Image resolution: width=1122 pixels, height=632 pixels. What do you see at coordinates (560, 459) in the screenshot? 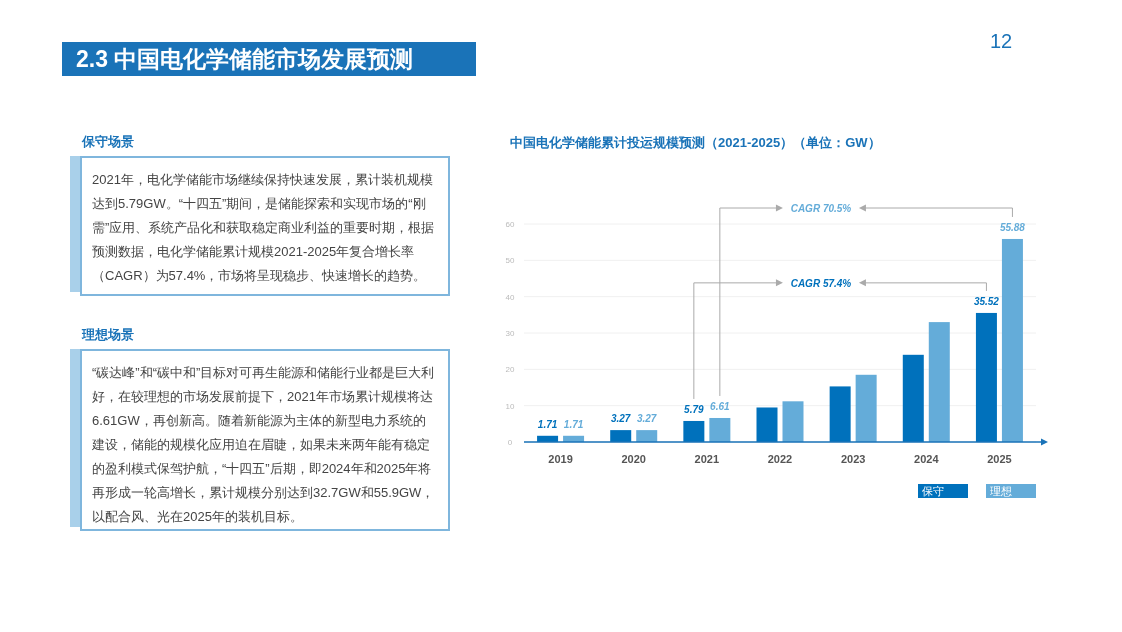
I see `x-tick-label: 2019` at bounding box center [560, 459].